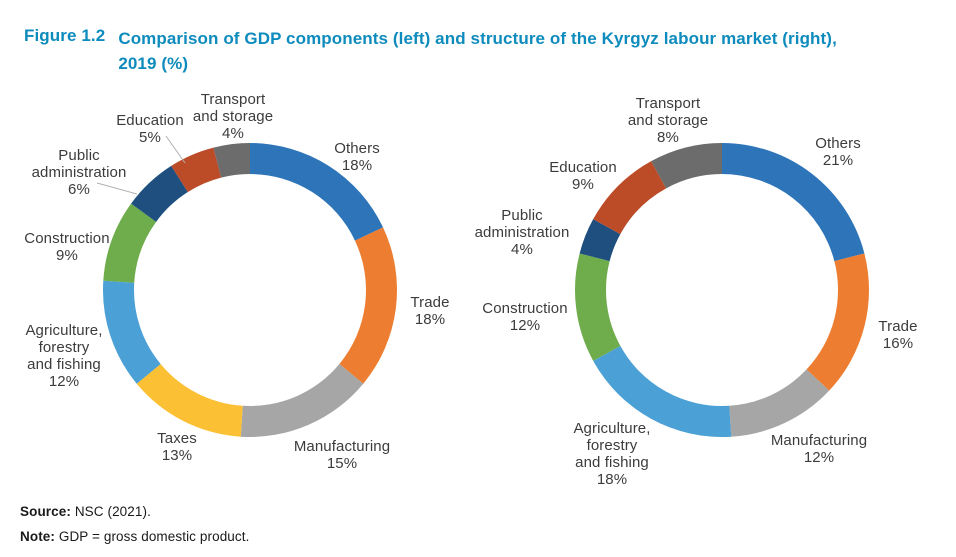 This screenshot has height=557, width=956. I want to click on slice-label-public-administration: Public administration 4%, so click(522, 232).